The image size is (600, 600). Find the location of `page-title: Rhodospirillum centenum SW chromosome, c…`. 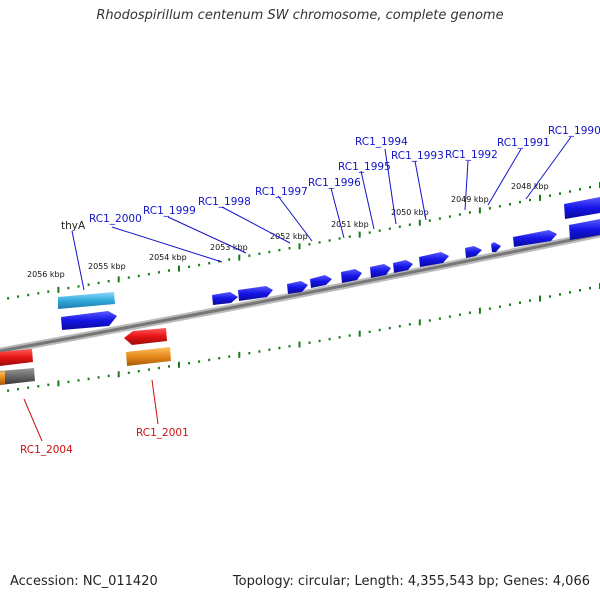

page-title: Rhodospirillum centenum SW chromosome, c… is located at coordinates (300, 15).